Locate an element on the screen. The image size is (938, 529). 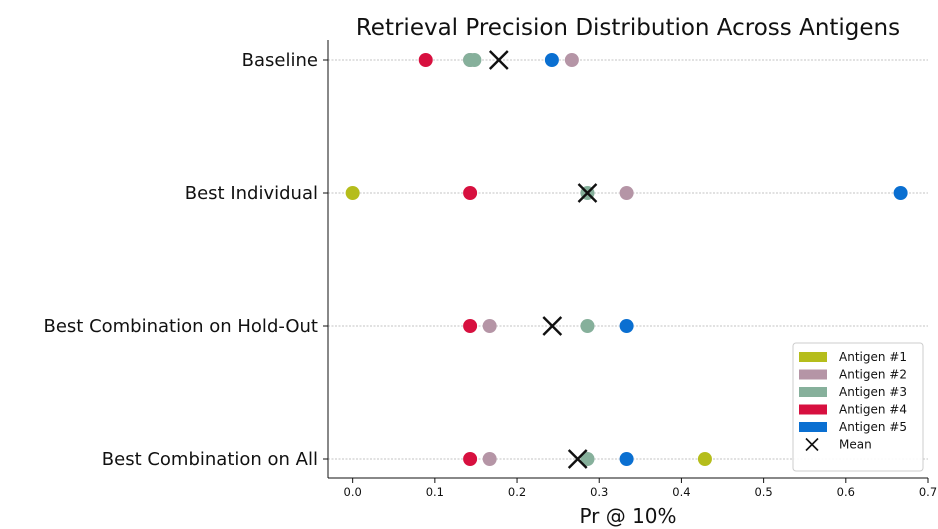
x-axis-label: Pr @ 10% is located at coordinates (627, 516).